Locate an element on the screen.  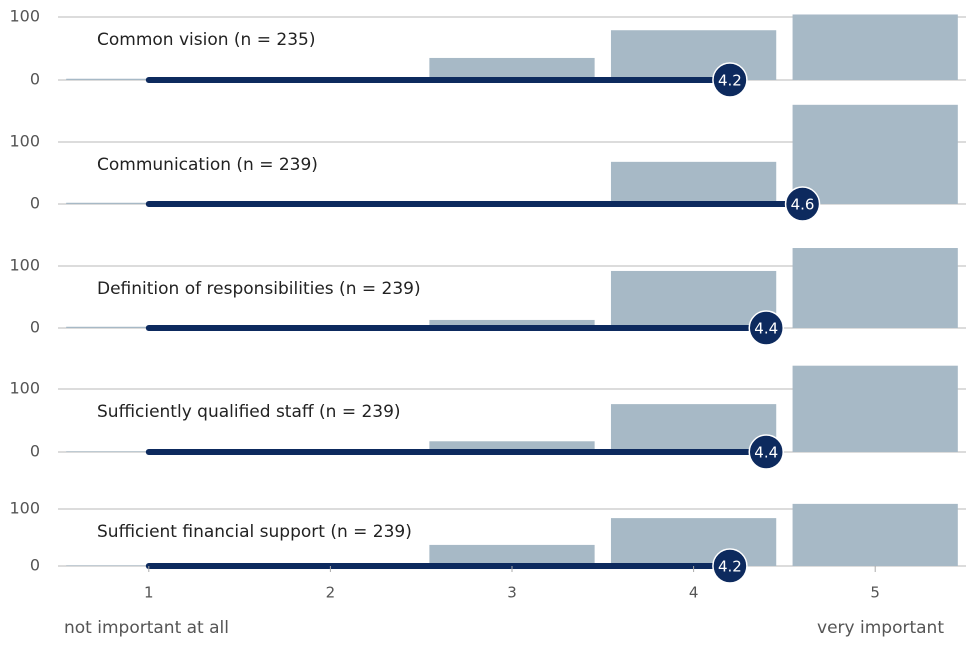
x-tick-label: 2 is located at coordinates (331, 593).